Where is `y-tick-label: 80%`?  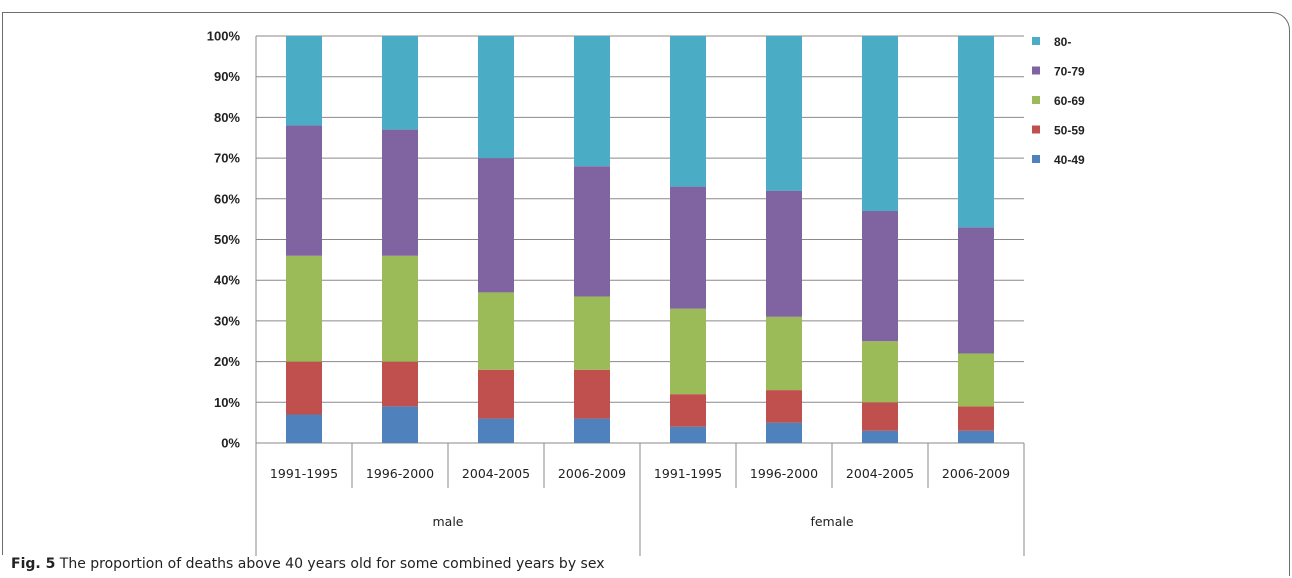
y-tick-label: 80% is located at coordinates (227, 117).